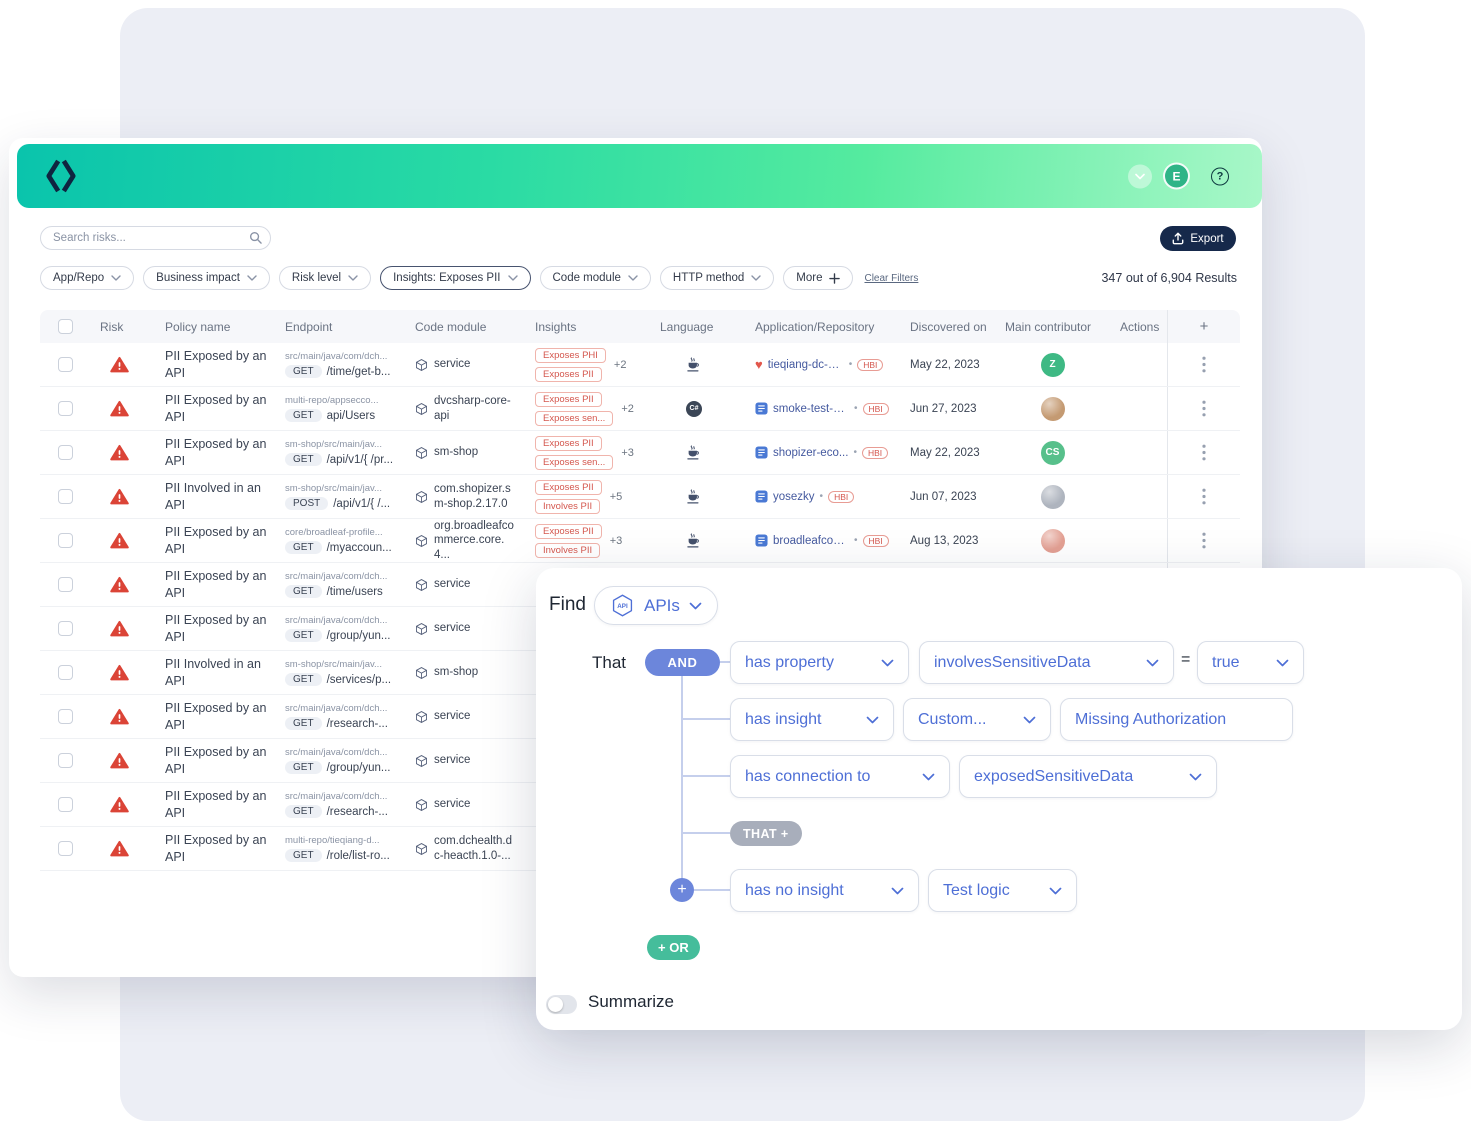  What do you see at coordinates (1048, 326) in the screenshot?
I see `column-header: Main contributor` at bounding box center [1048, 326].